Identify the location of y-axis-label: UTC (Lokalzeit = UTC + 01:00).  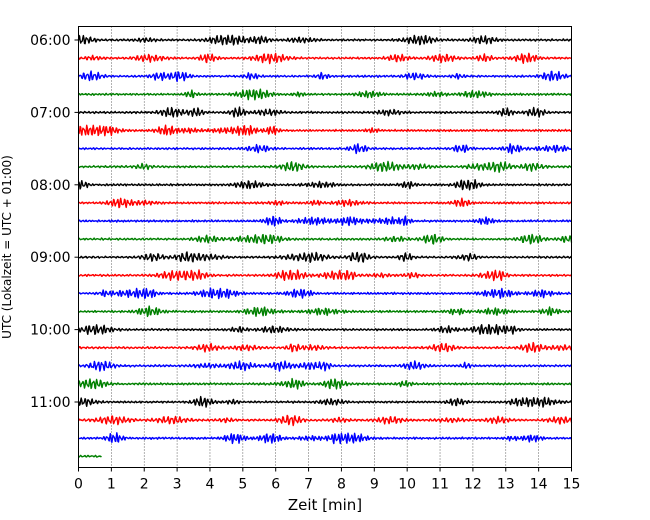
(7, 247).